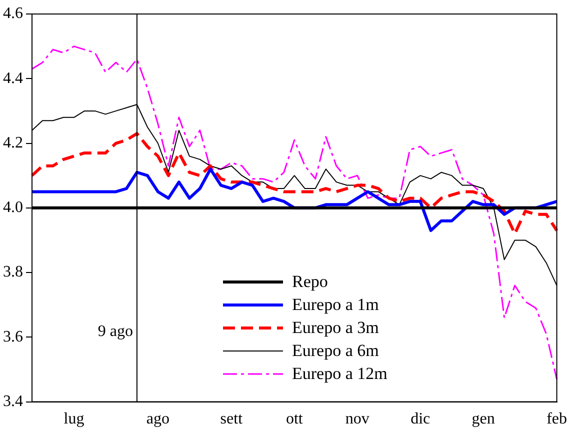 Image resolution: width=569 pixels, height=431 pixels. What do you see at coordinates (357, 419) in the screenshot?
I see `x-tick-label: nov` at bounding box center [357, 419].